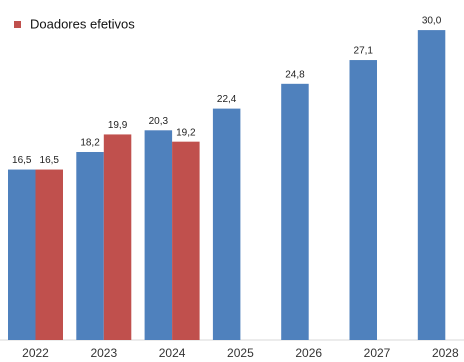 This screenshot has width=464, height=362. I want to click on legend-label: Doadores efetivos, so click(82, 23).